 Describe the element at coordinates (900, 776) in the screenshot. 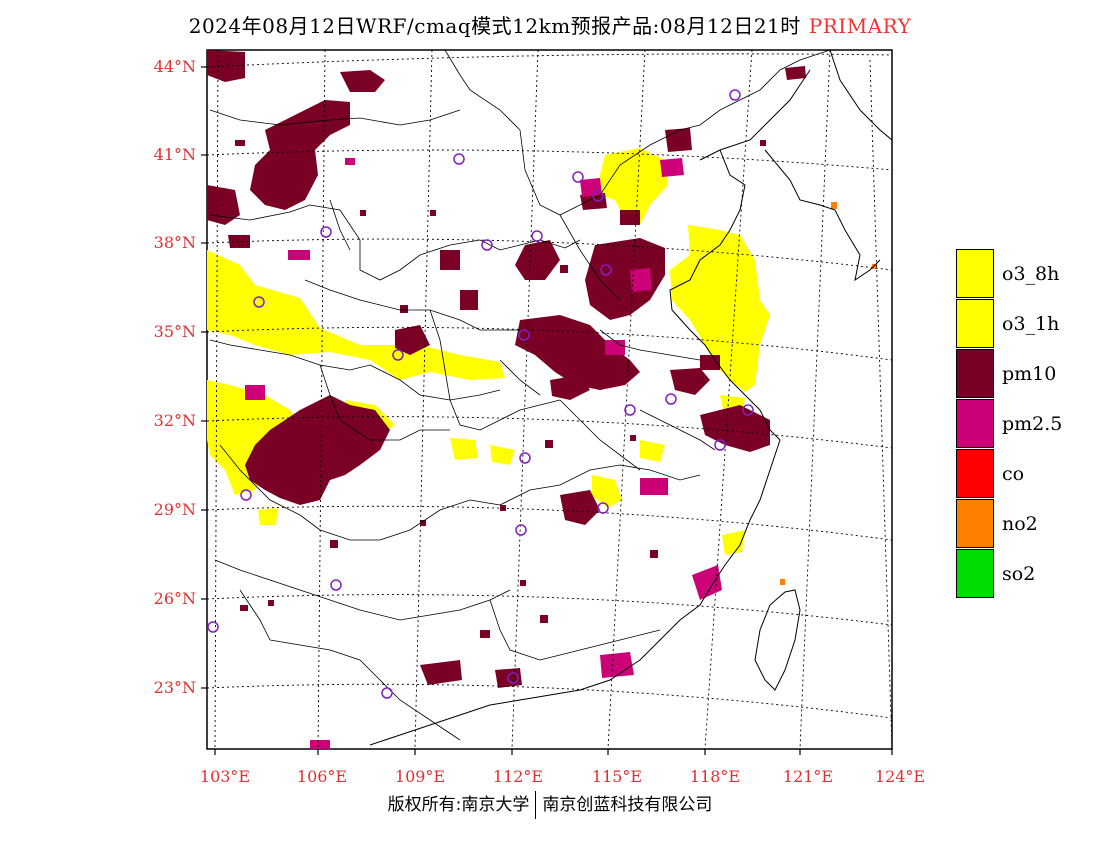

I see `lon-label: 124°E` at that location.